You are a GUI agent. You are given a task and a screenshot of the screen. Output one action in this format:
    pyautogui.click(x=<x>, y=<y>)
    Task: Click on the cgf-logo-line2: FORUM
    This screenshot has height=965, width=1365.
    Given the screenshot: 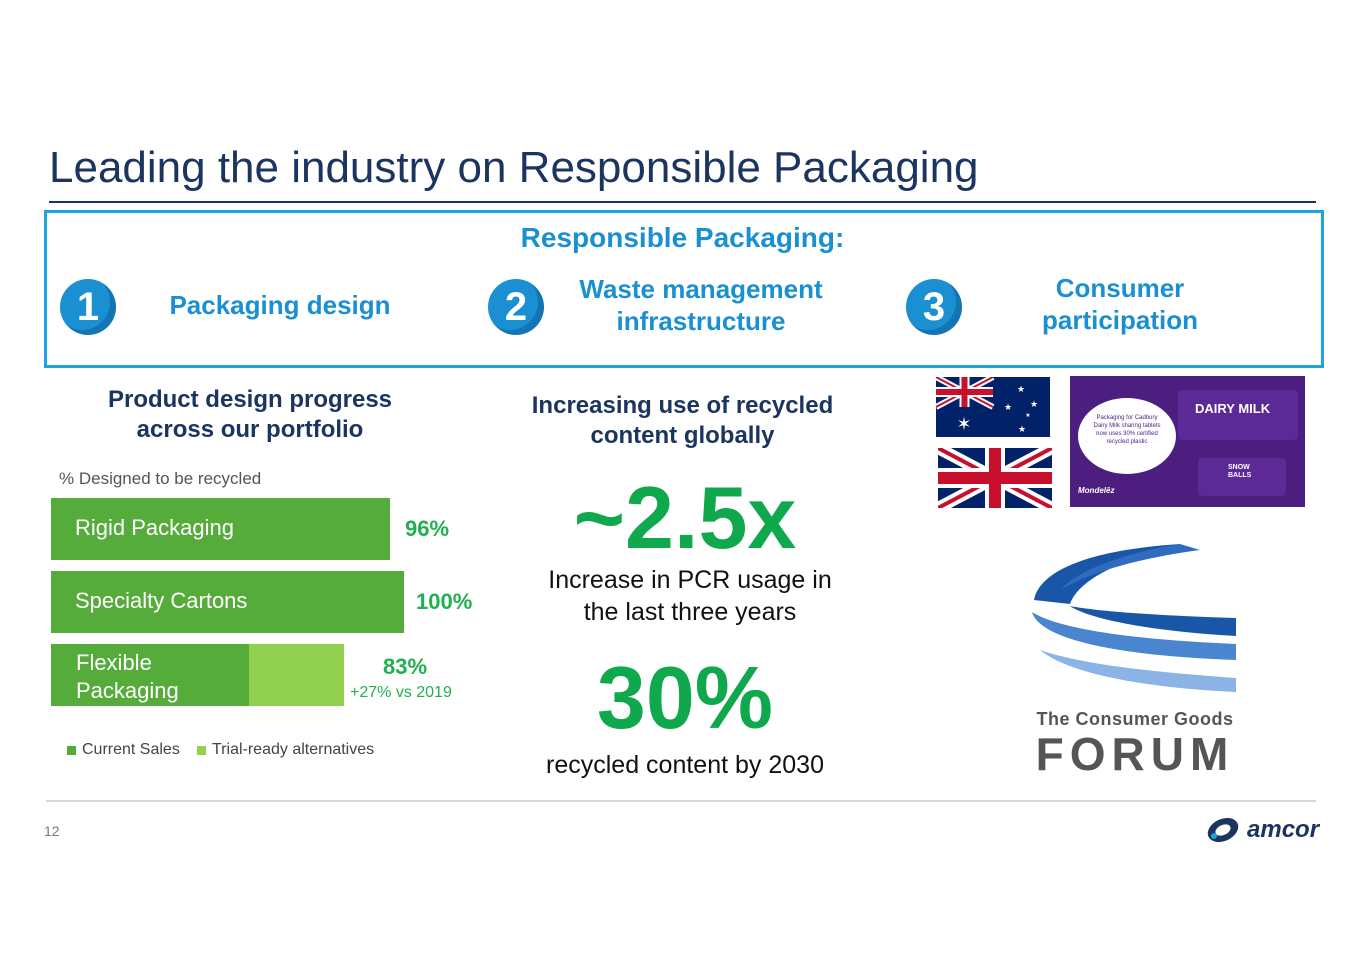 What is the action you would take?
    pyautogui.click(x=1135, y=754)
    